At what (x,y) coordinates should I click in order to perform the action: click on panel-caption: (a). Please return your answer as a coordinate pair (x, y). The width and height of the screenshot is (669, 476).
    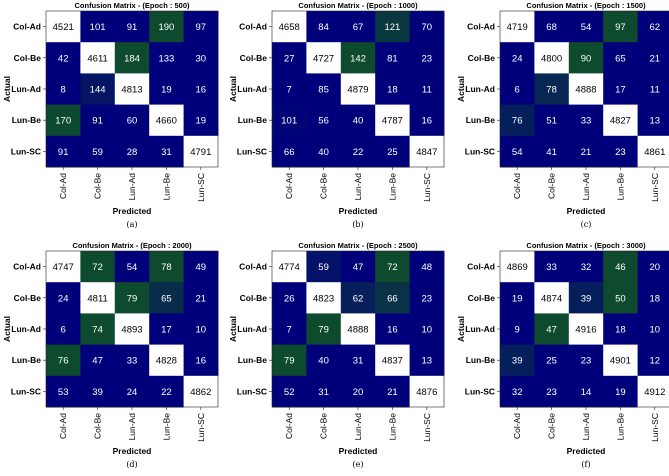
    Looking at the image, I should click on (131, 224).